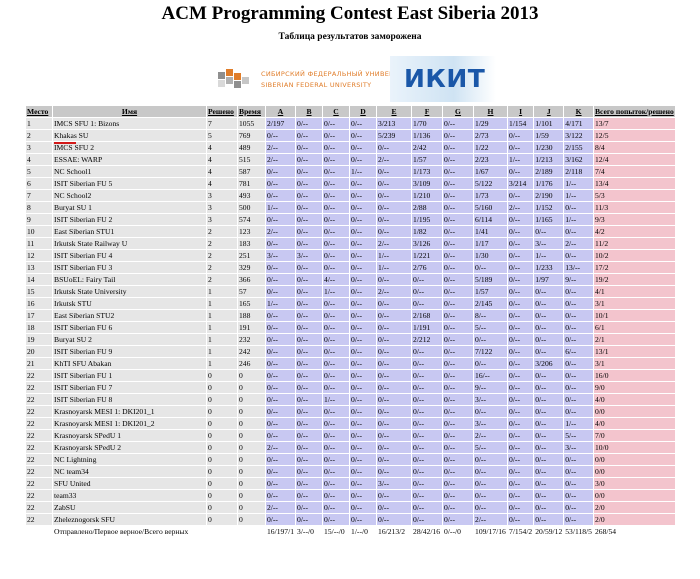 This screenshot has width=700, height=579. I want to click on summary-cell-b: 3/--/0, so click(309, 531).